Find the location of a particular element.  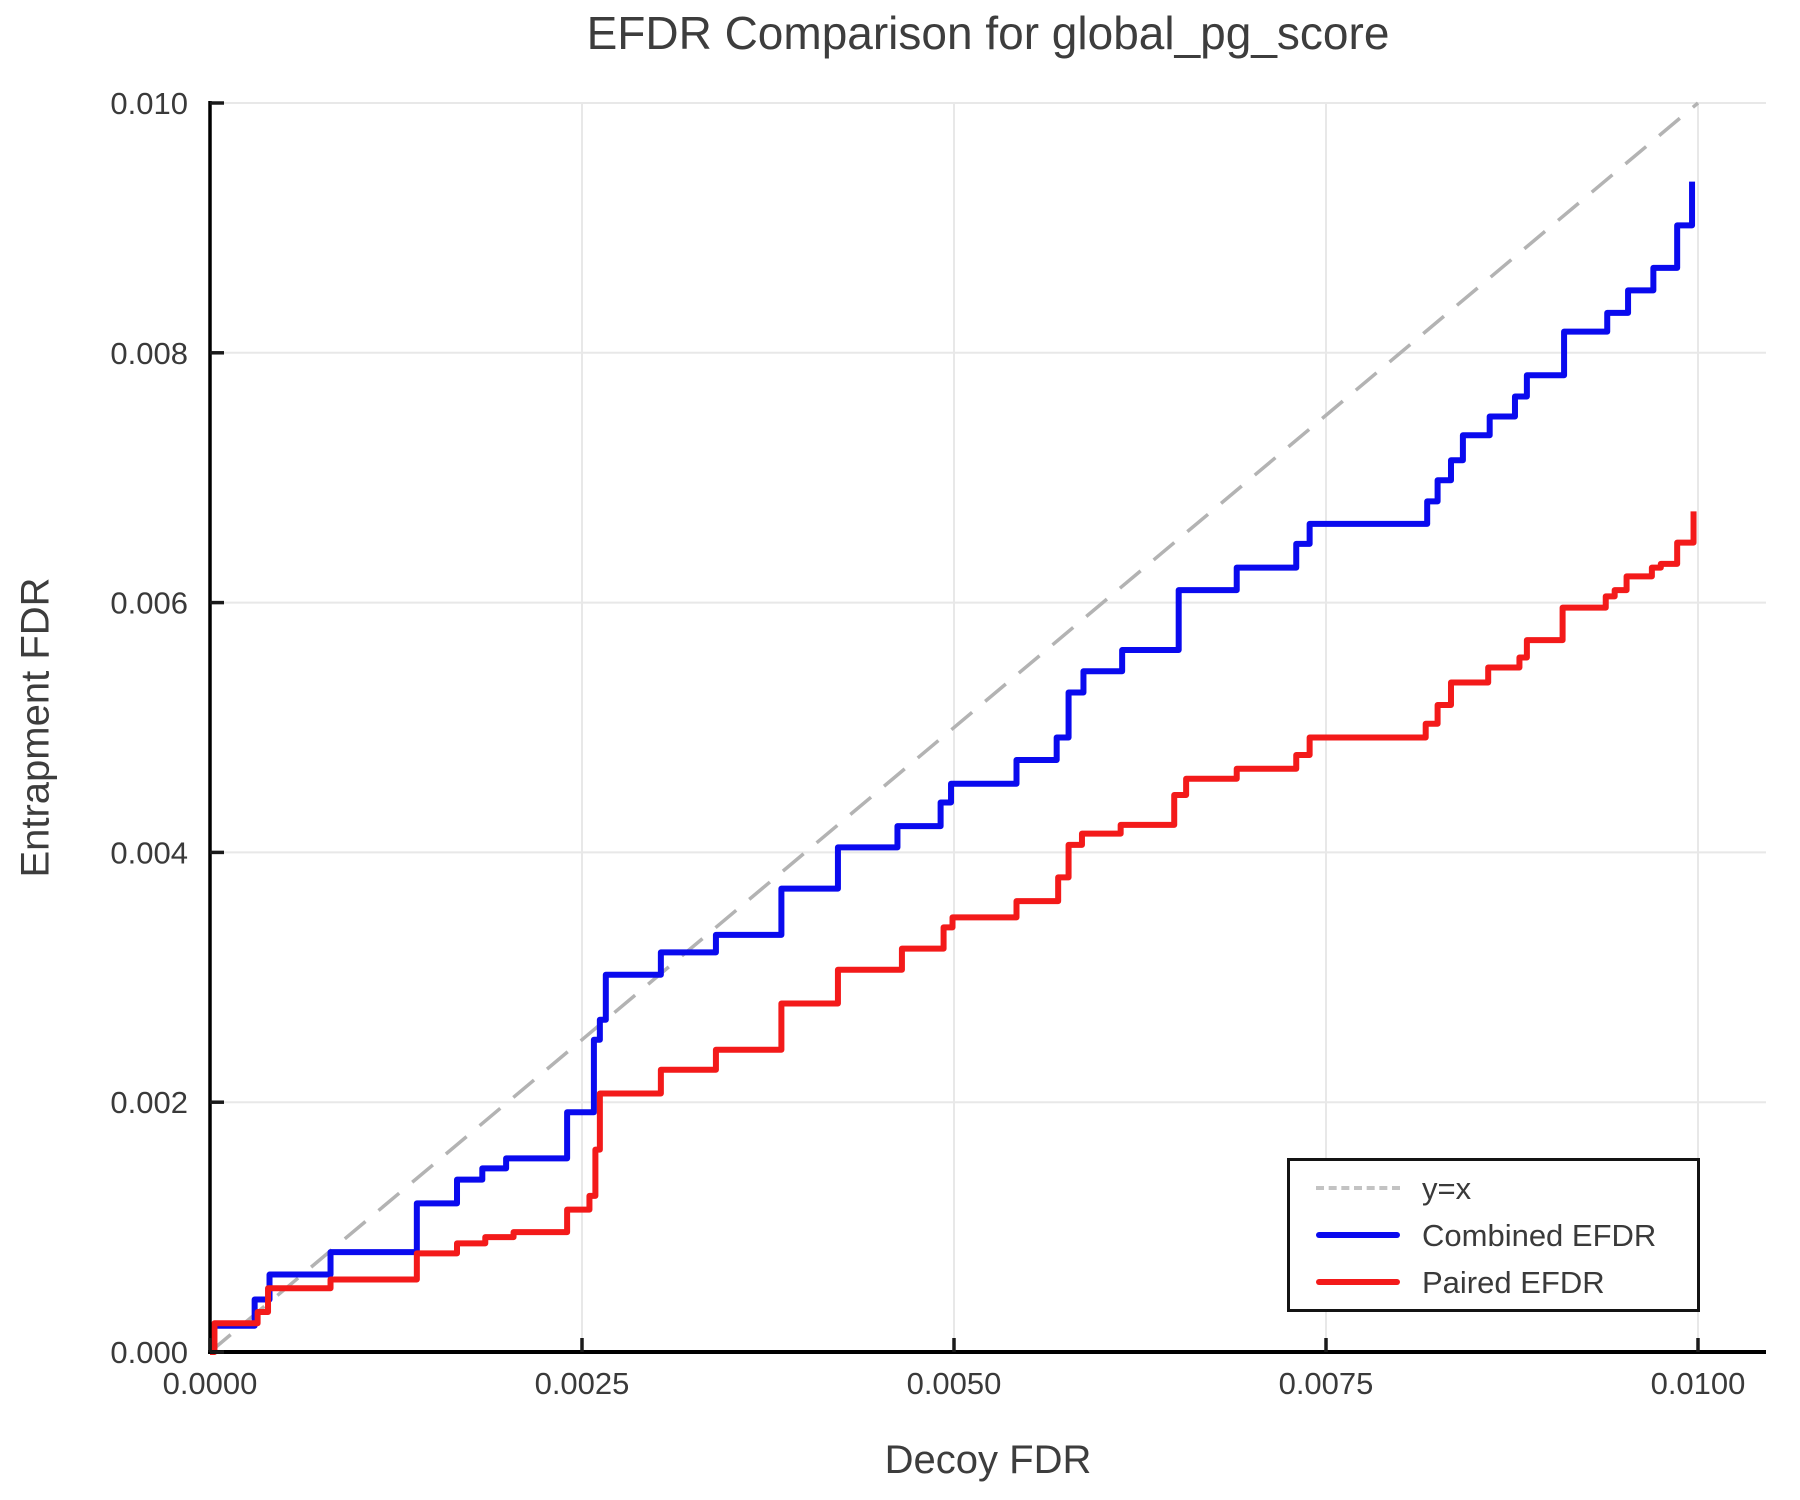

legend-row-combined-efdr: Combined EFDR is located at coordinates (1506, 1235).